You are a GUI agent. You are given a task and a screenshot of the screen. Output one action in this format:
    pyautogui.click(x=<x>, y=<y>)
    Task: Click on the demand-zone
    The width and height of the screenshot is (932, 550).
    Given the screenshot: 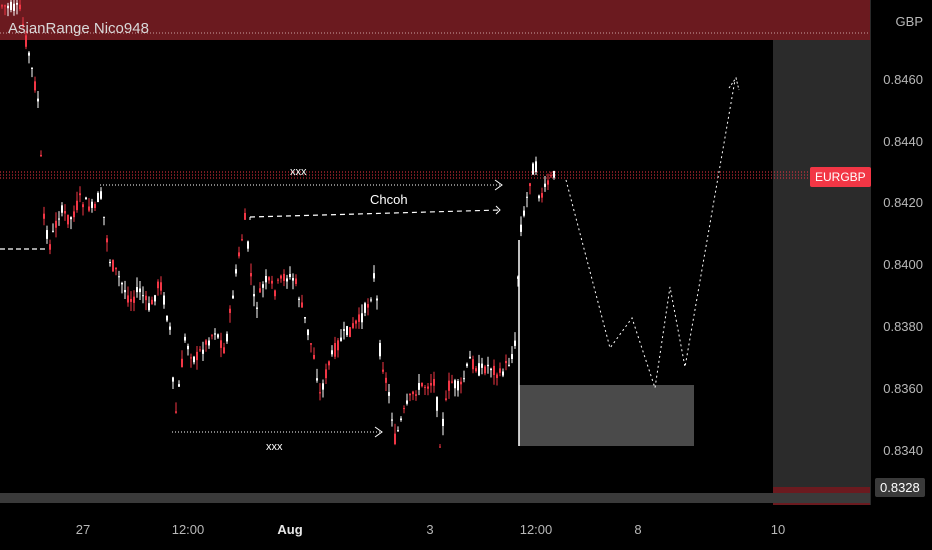 What is the action you would take?
    pyautogui.click(x=606, y=415)
    